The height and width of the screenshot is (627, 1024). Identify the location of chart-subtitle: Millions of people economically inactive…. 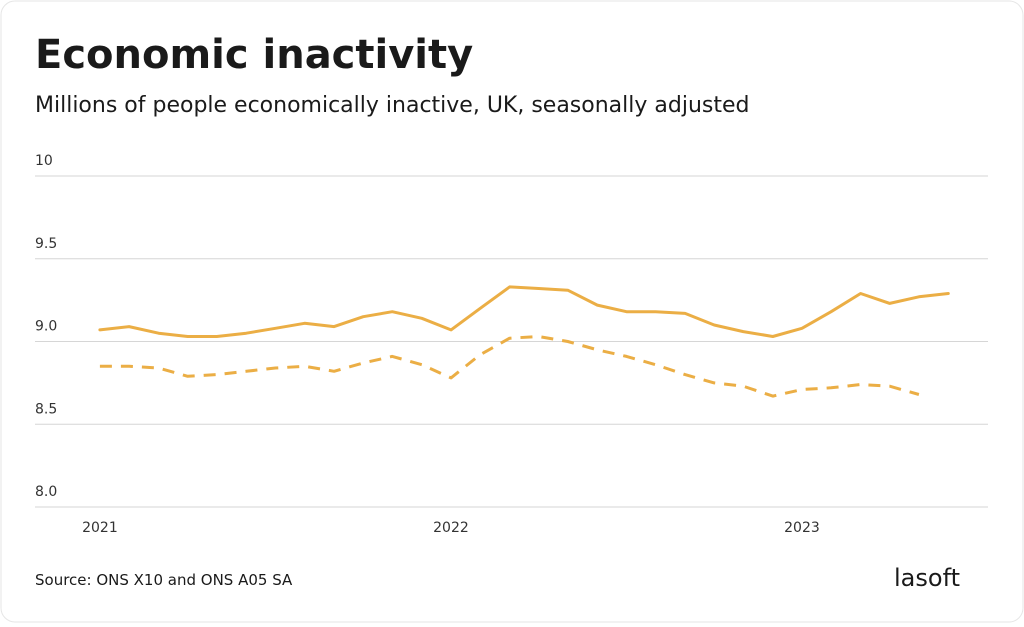
(392, 105).